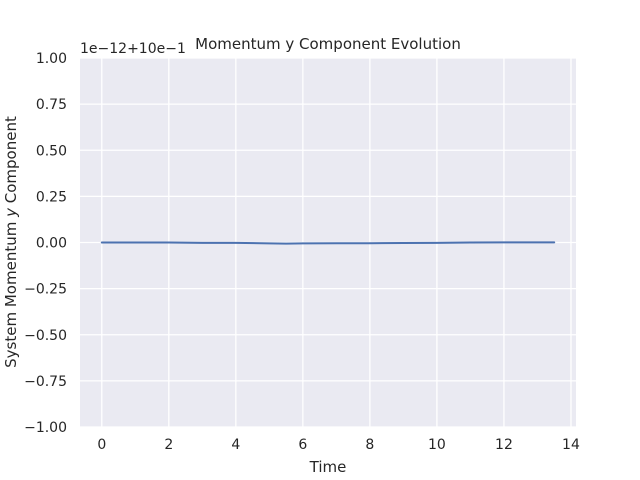 The height and width of the screenshot is (480, 640). Describe the element at coordinates (45, 428) in the screenshot. I see `y-tick-label: −1.00` at that location.